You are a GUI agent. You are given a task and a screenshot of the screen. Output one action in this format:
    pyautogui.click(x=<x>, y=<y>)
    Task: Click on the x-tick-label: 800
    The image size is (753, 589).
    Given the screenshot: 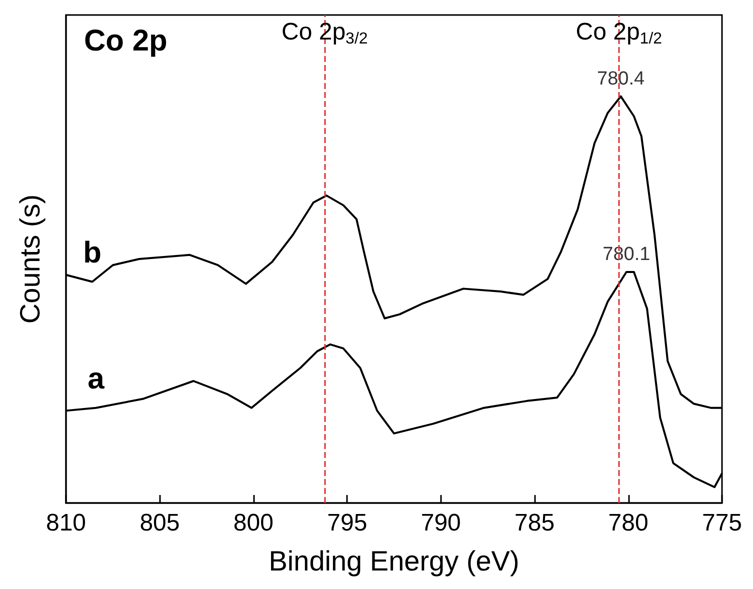 What is the action you would take?
    pyautogui.click(x=253, y=523)
    